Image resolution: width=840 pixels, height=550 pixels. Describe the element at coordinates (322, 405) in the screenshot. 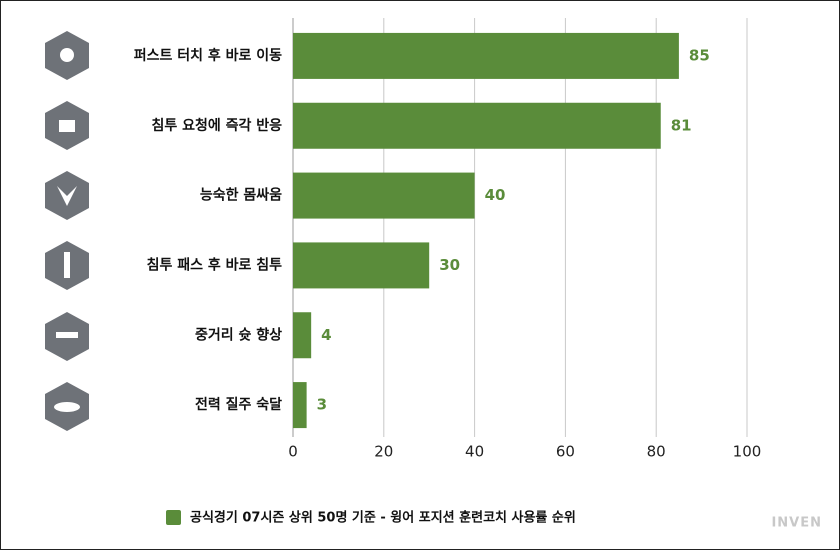

I see `value-label: 3` at that location.